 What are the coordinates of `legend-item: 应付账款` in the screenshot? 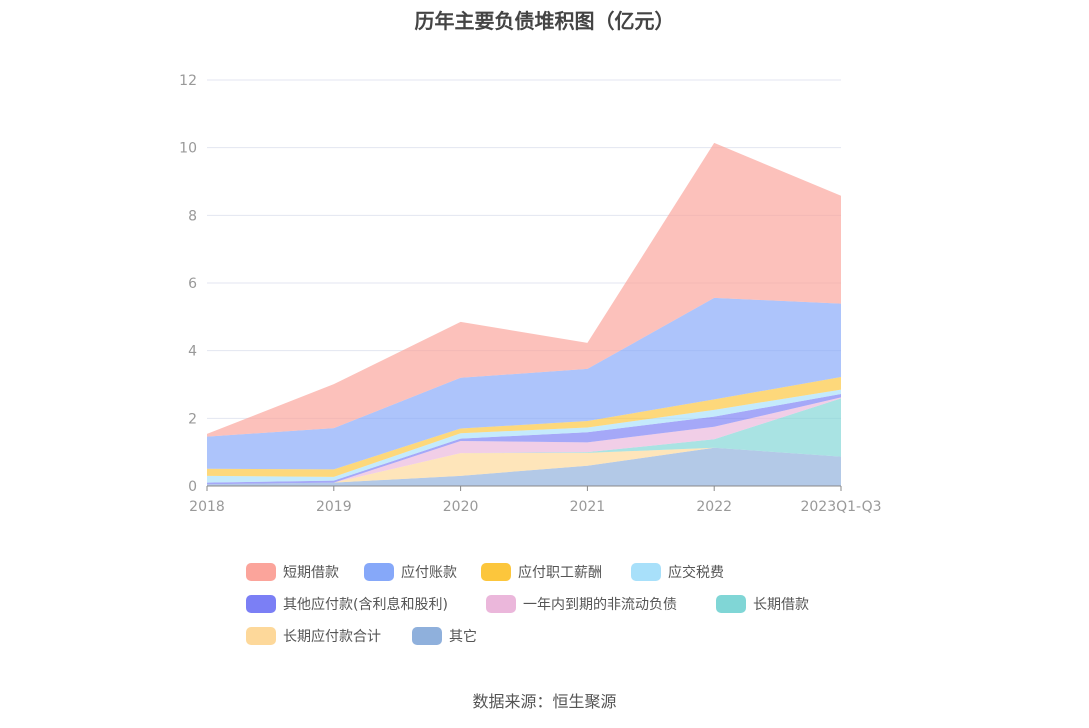 It's located at (410, 572).